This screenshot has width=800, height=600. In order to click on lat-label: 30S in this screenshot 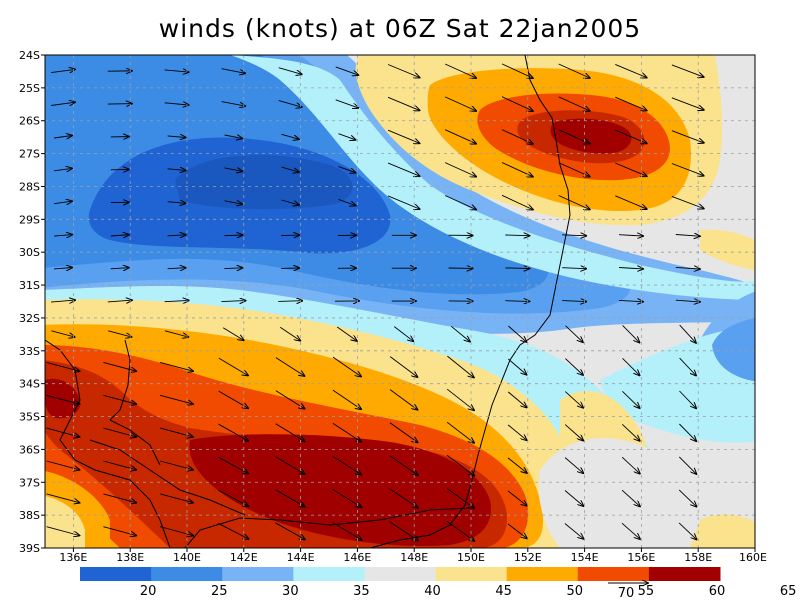, I will do `click(29, 252)`.